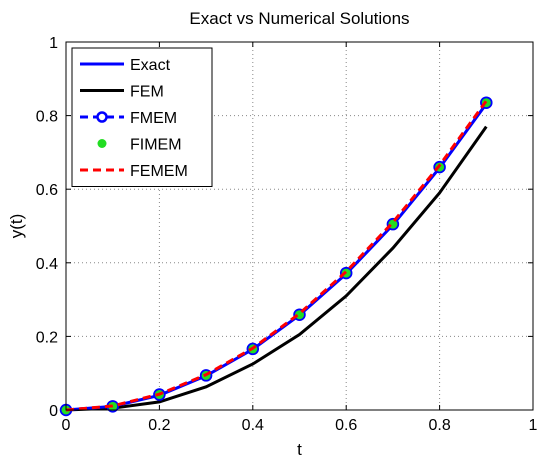 The image size is (550, 464). What do you see at coordinates (47, 190) in the screenshot?
I see `y-tick-label: 0.6` at bounding box center [47, 190].